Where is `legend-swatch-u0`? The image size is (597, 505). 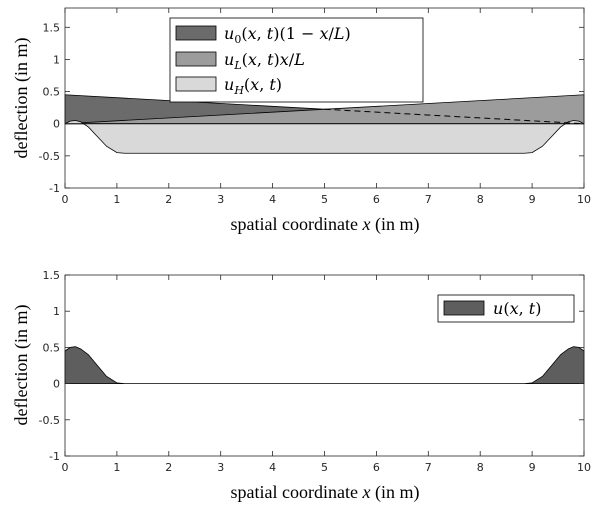 legend-swatch-u0 is located at coordinates (196, 33).